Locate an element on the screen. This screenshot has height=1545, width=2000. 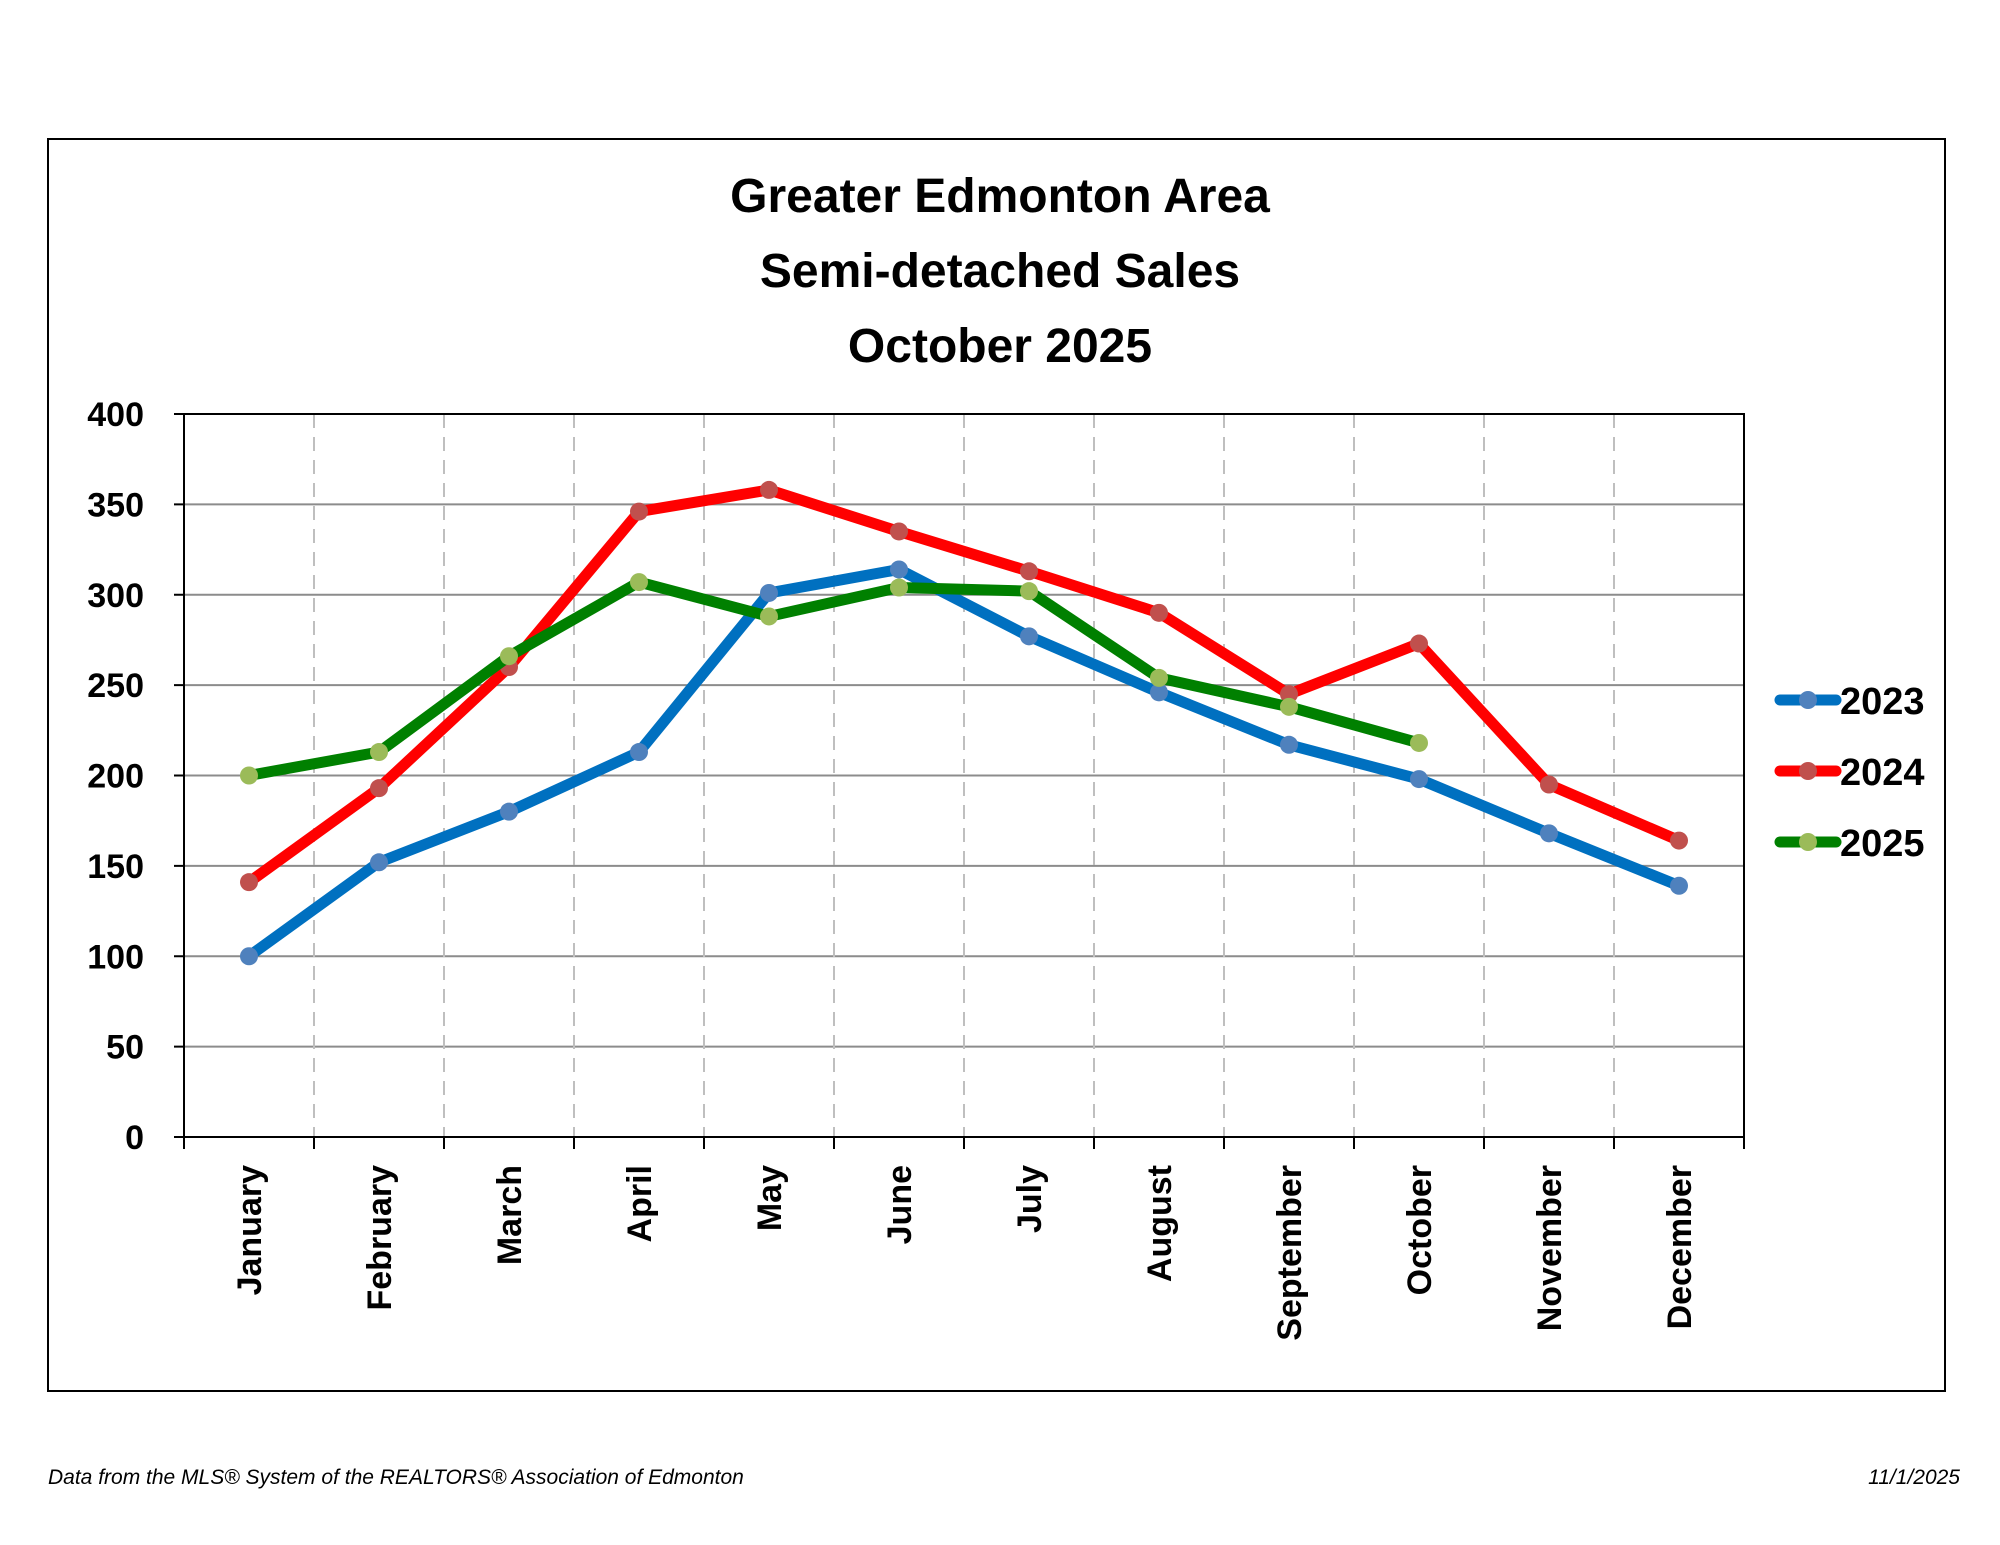
title-line-2: Semi-detached Sales is located at coordinates (1000, 271).